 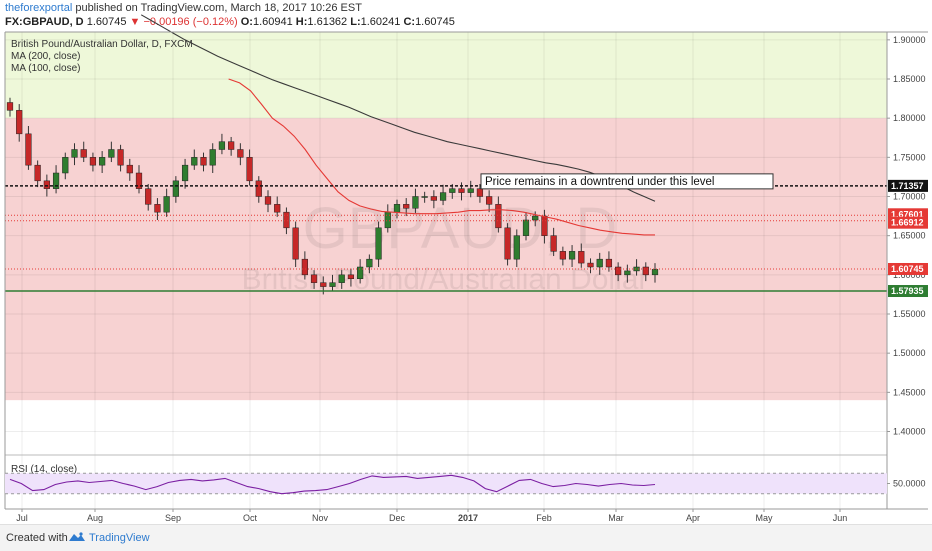 What do you see at coordinates (693, 518) in the screenshot?
I see `x-tick-label: Apr` at bounding box center [693, 518].